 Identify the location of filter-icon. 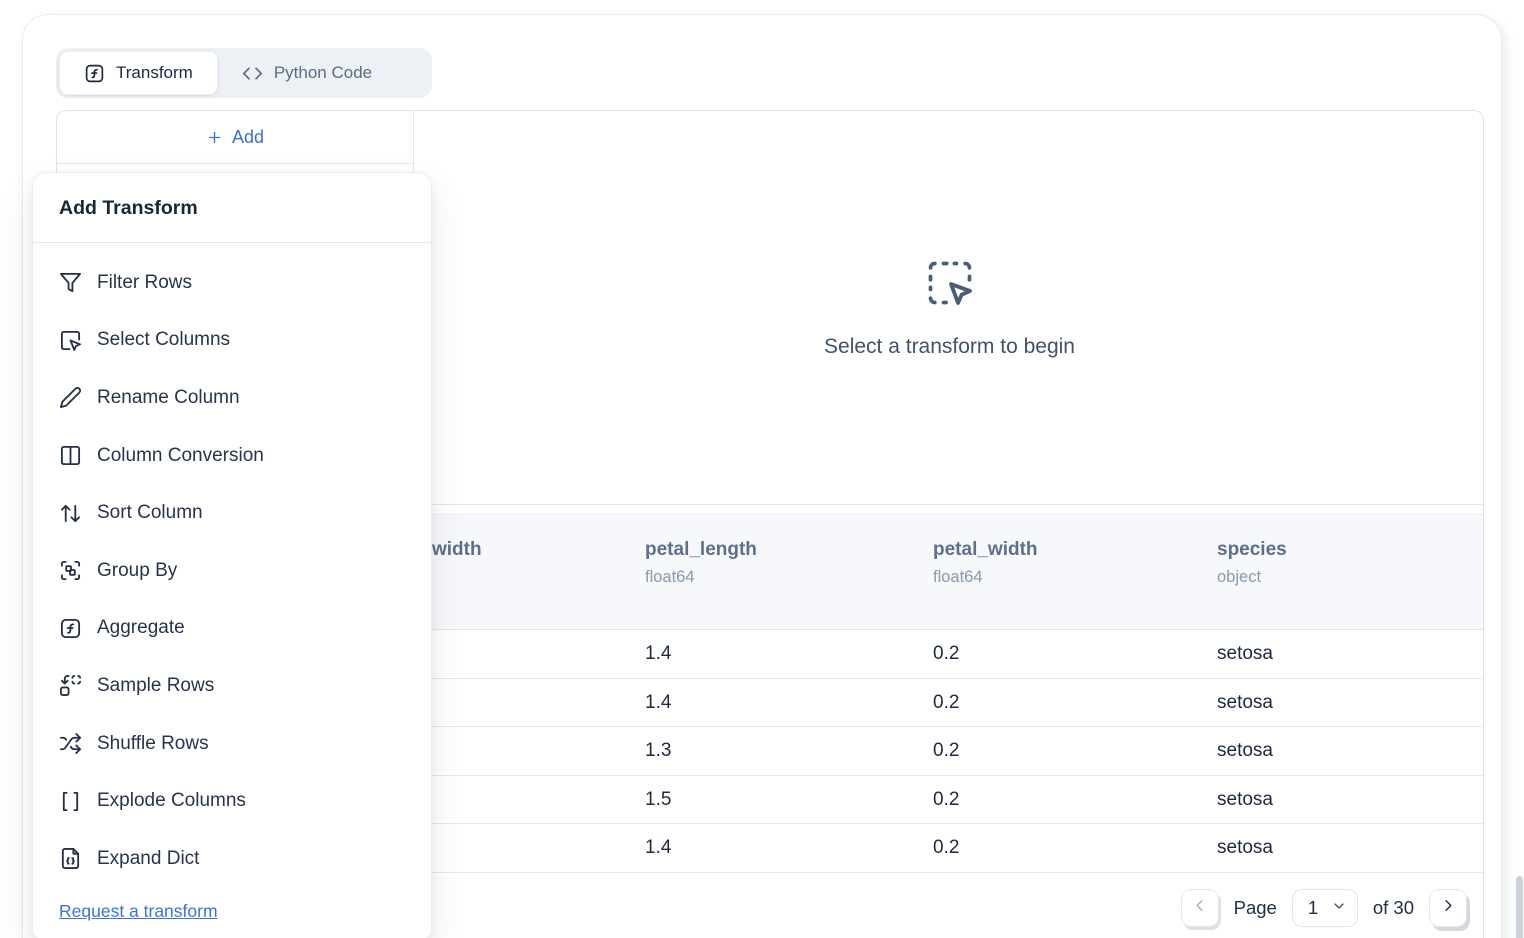
(70, 282).